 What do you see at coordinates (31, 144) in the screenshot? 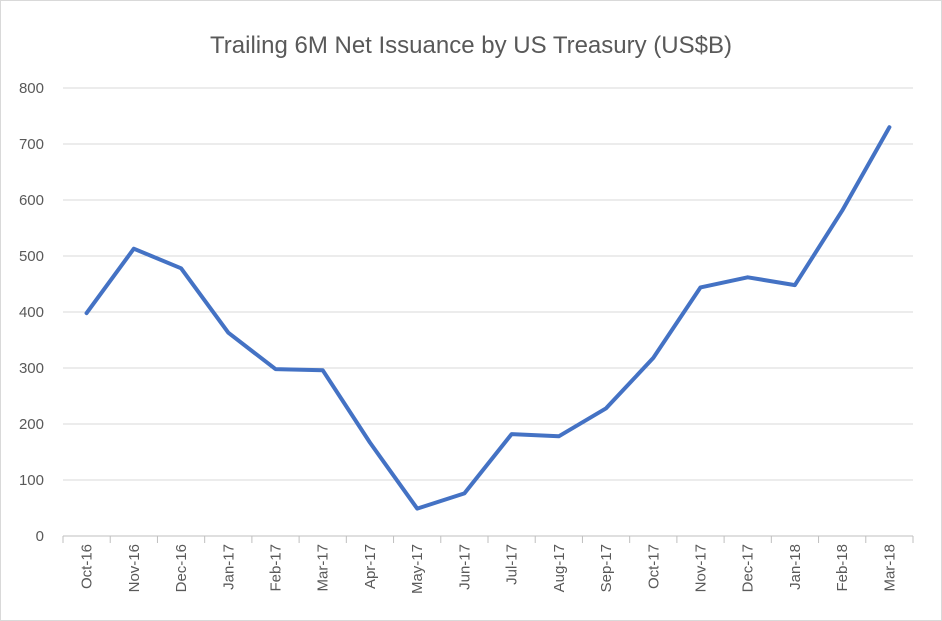
I see `y-tick-label: 700` at bounding box center [31, 144].